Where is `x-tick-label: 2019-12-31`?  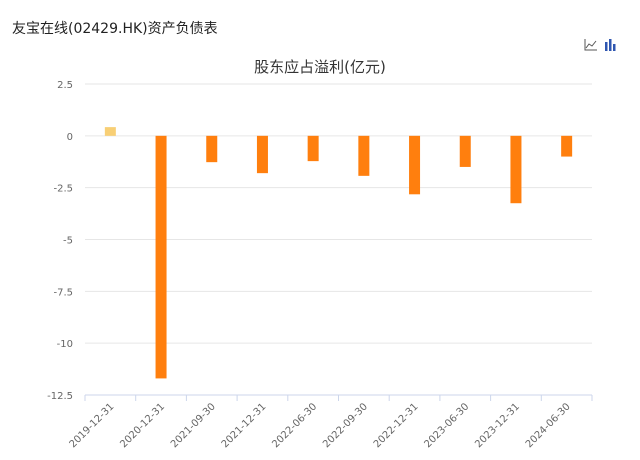 x-tick-label: 2019-12-31 is located at coordinates (92, 425).